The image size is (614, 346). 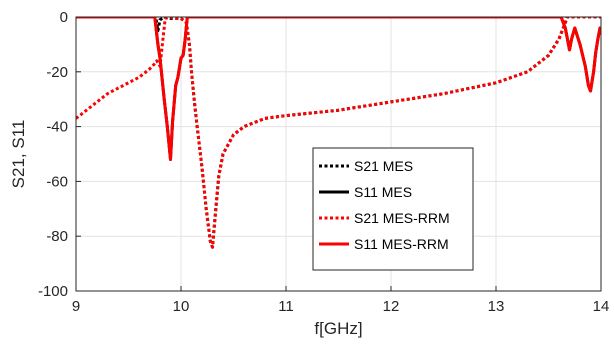 I want to click on legend-label: S11 MES-RRM, so click(x=401, y=244).